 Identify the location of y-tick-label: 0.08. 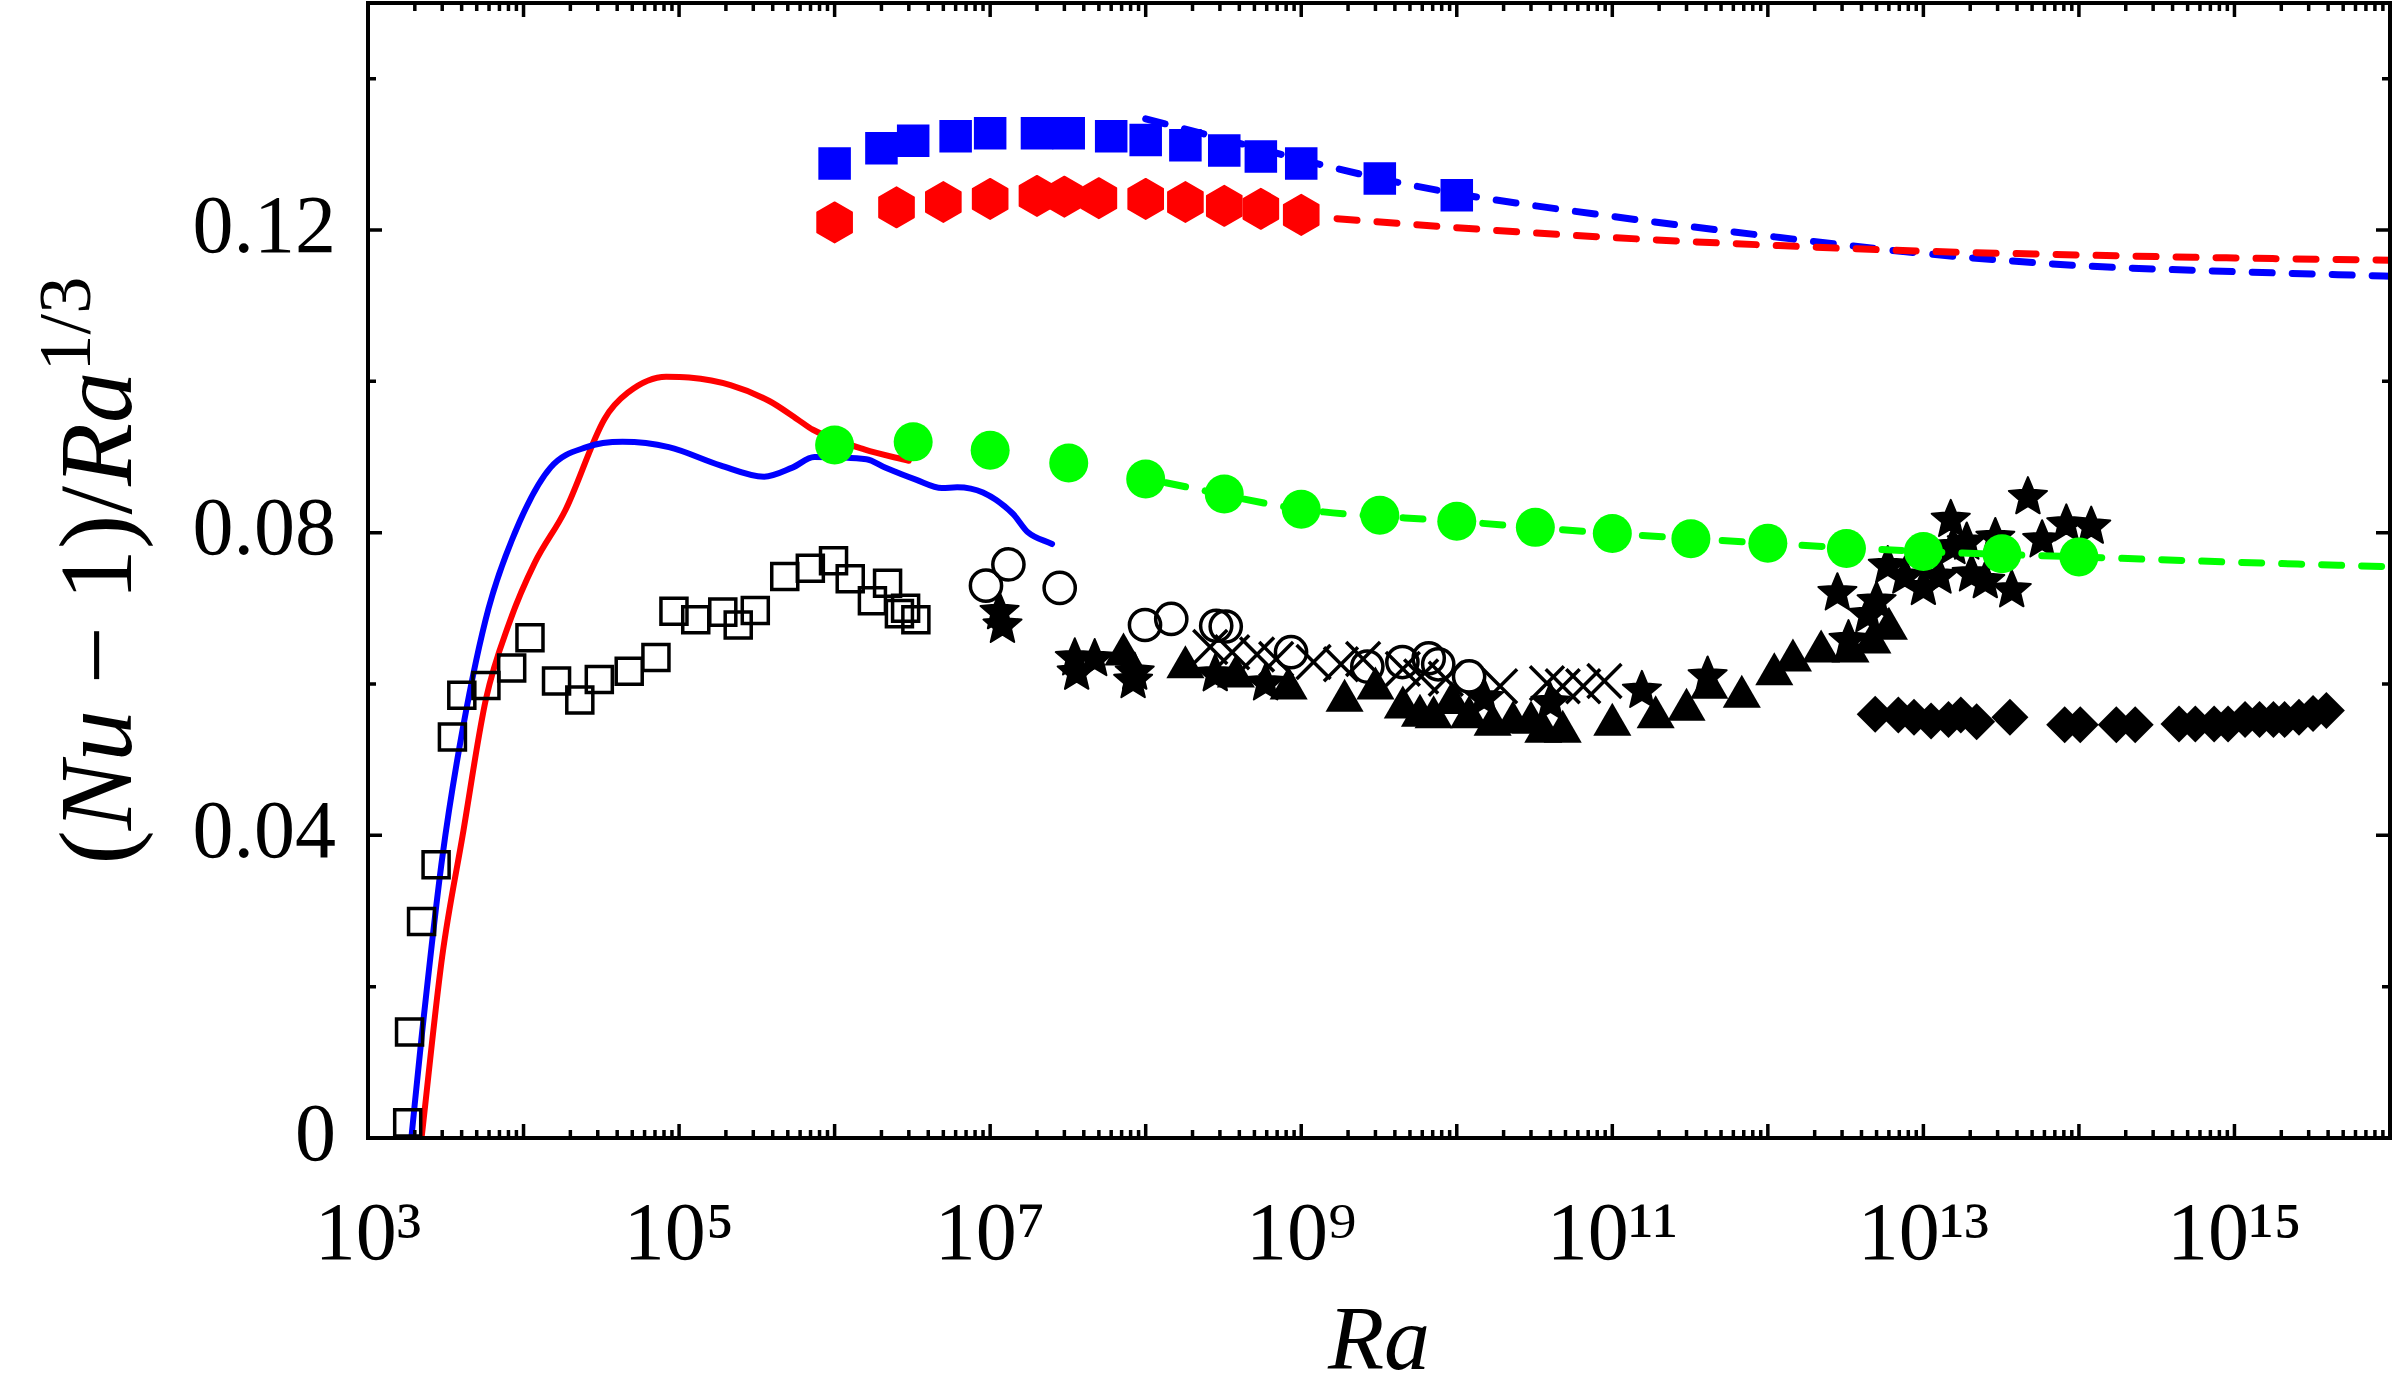
(264, 527).